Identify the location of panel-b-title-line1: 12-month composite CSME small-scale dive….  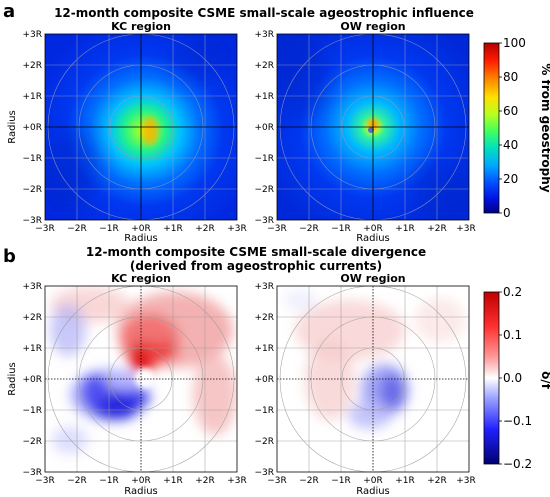
(256, 252).